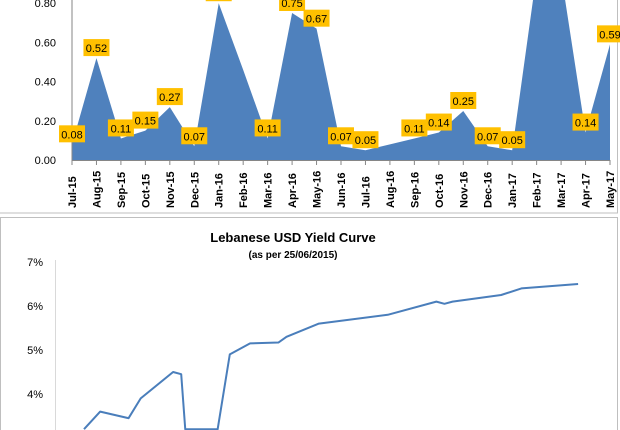 The height and width of the screenshot is (430, 620). Describe the element at coordinates (244, 190) in the screenshot. I see `x-tick-label: Feb-16` at that location.